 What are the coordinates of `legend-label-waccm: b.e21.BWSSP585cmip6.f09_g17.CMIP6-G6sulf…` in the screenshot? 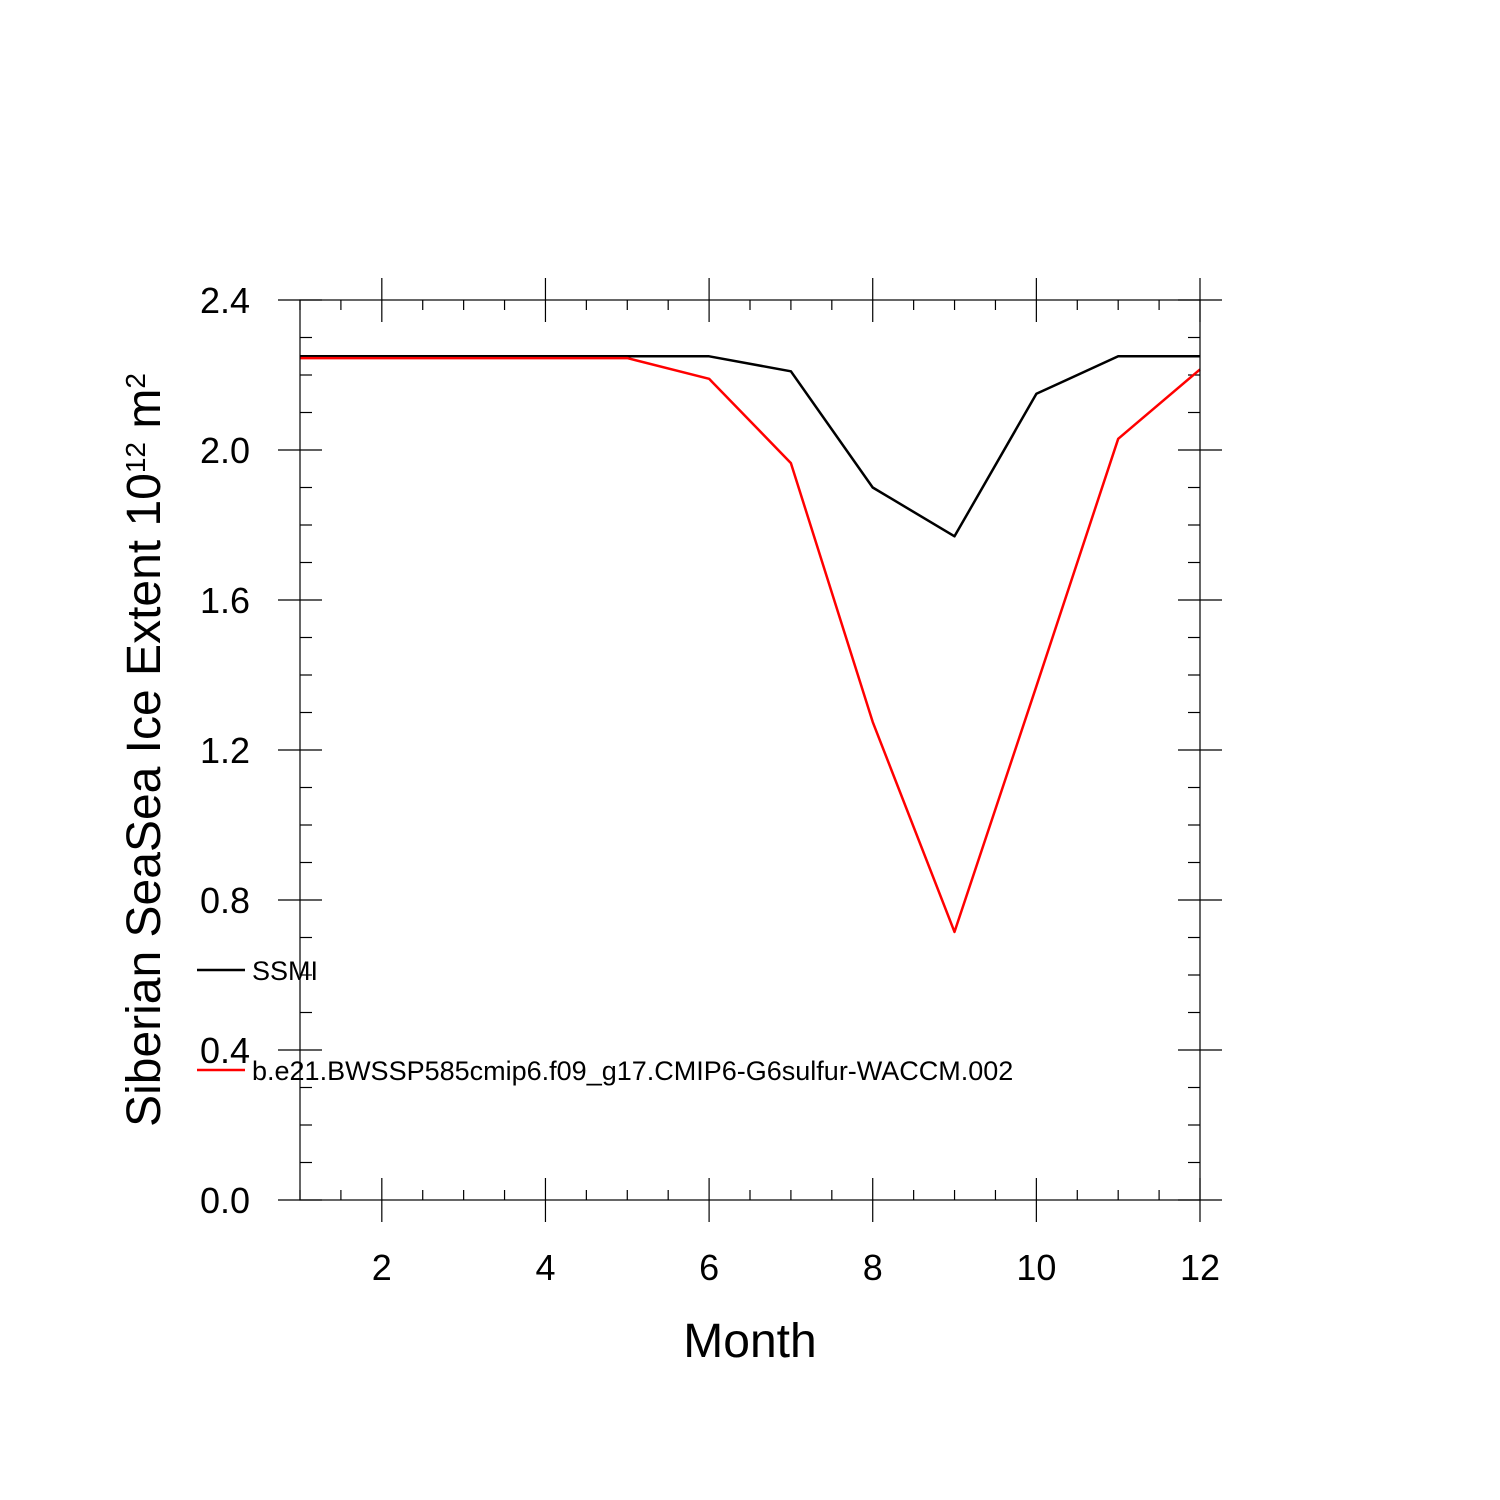 It's located at (632, 1071).